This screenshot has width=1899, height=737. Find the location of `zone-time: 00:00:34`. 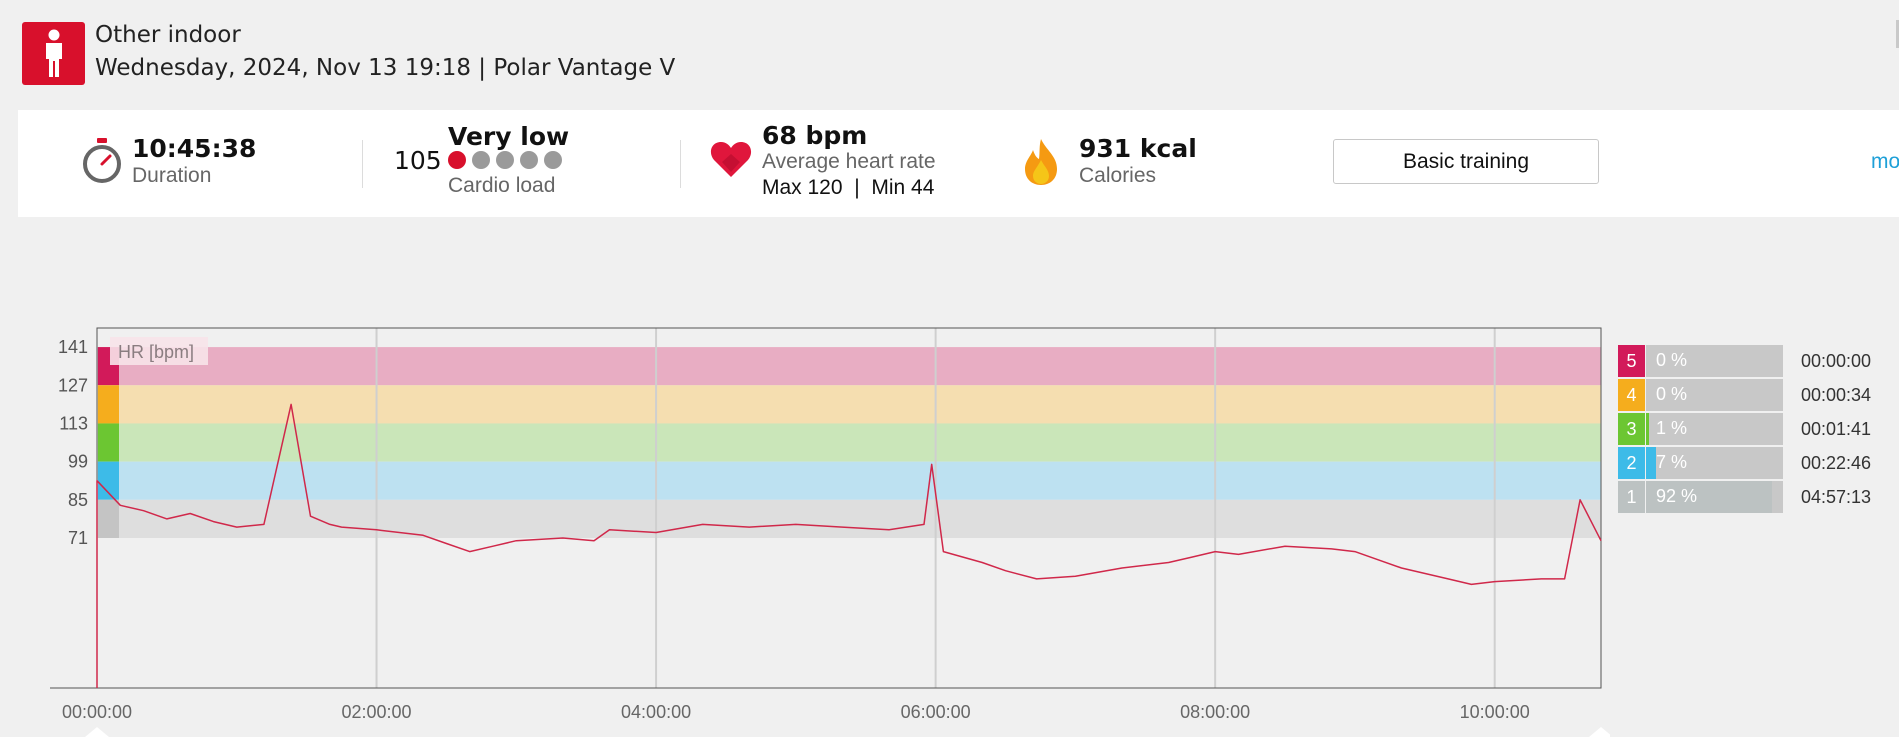

zone-time: 00:00:34 is located at coordinates (1836, 395).